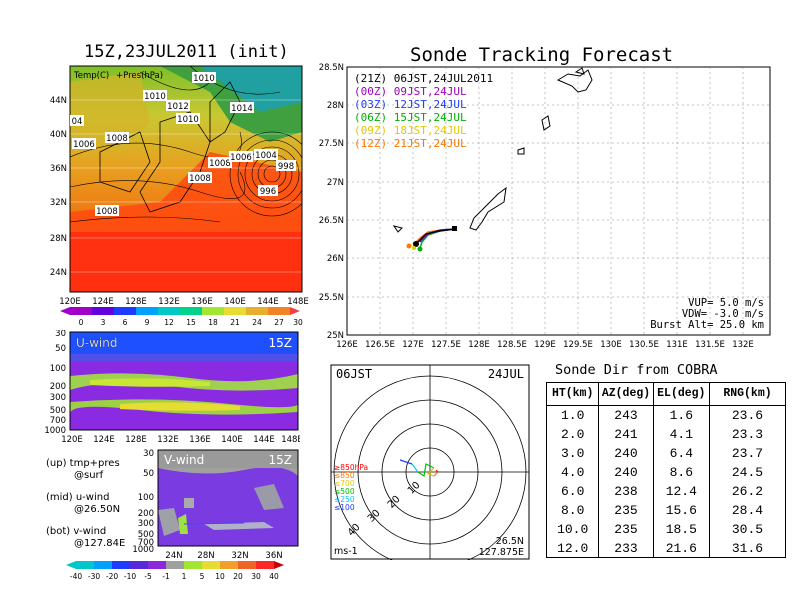 Image resolution: width=792 pixels, height=612 pixels. I want to click on lon-tick: 127.5E, so click(446, 345).